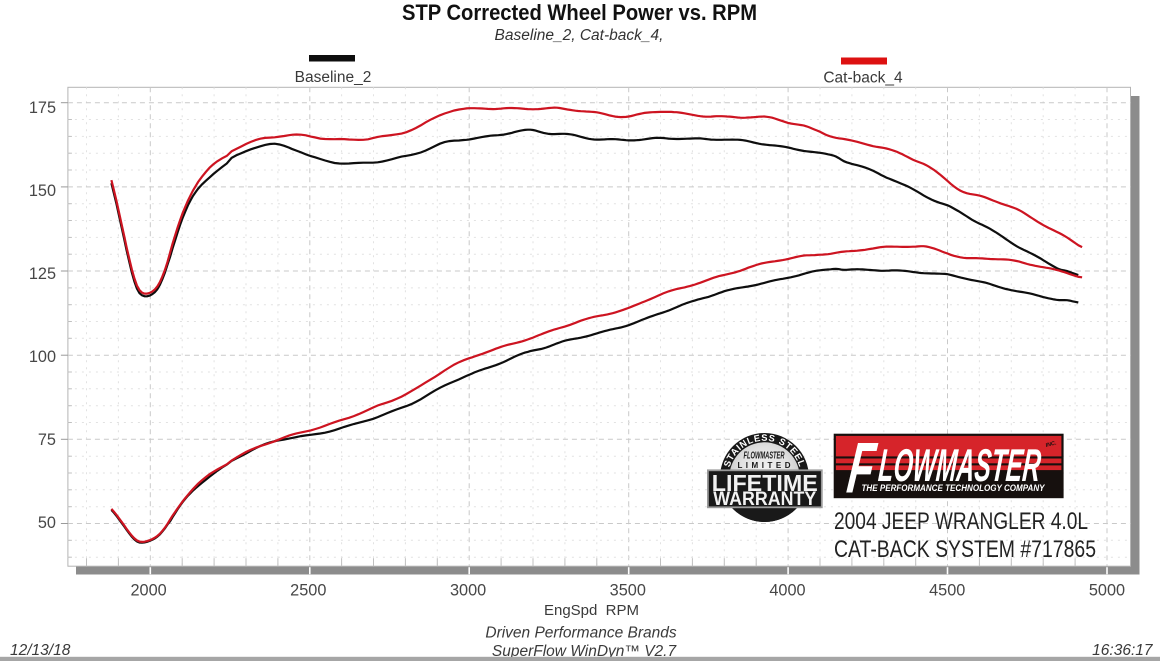 The width and height of the screenshot is (1160, 661). I want to click on svg-text: Cat-back_4, so click(863, 78).